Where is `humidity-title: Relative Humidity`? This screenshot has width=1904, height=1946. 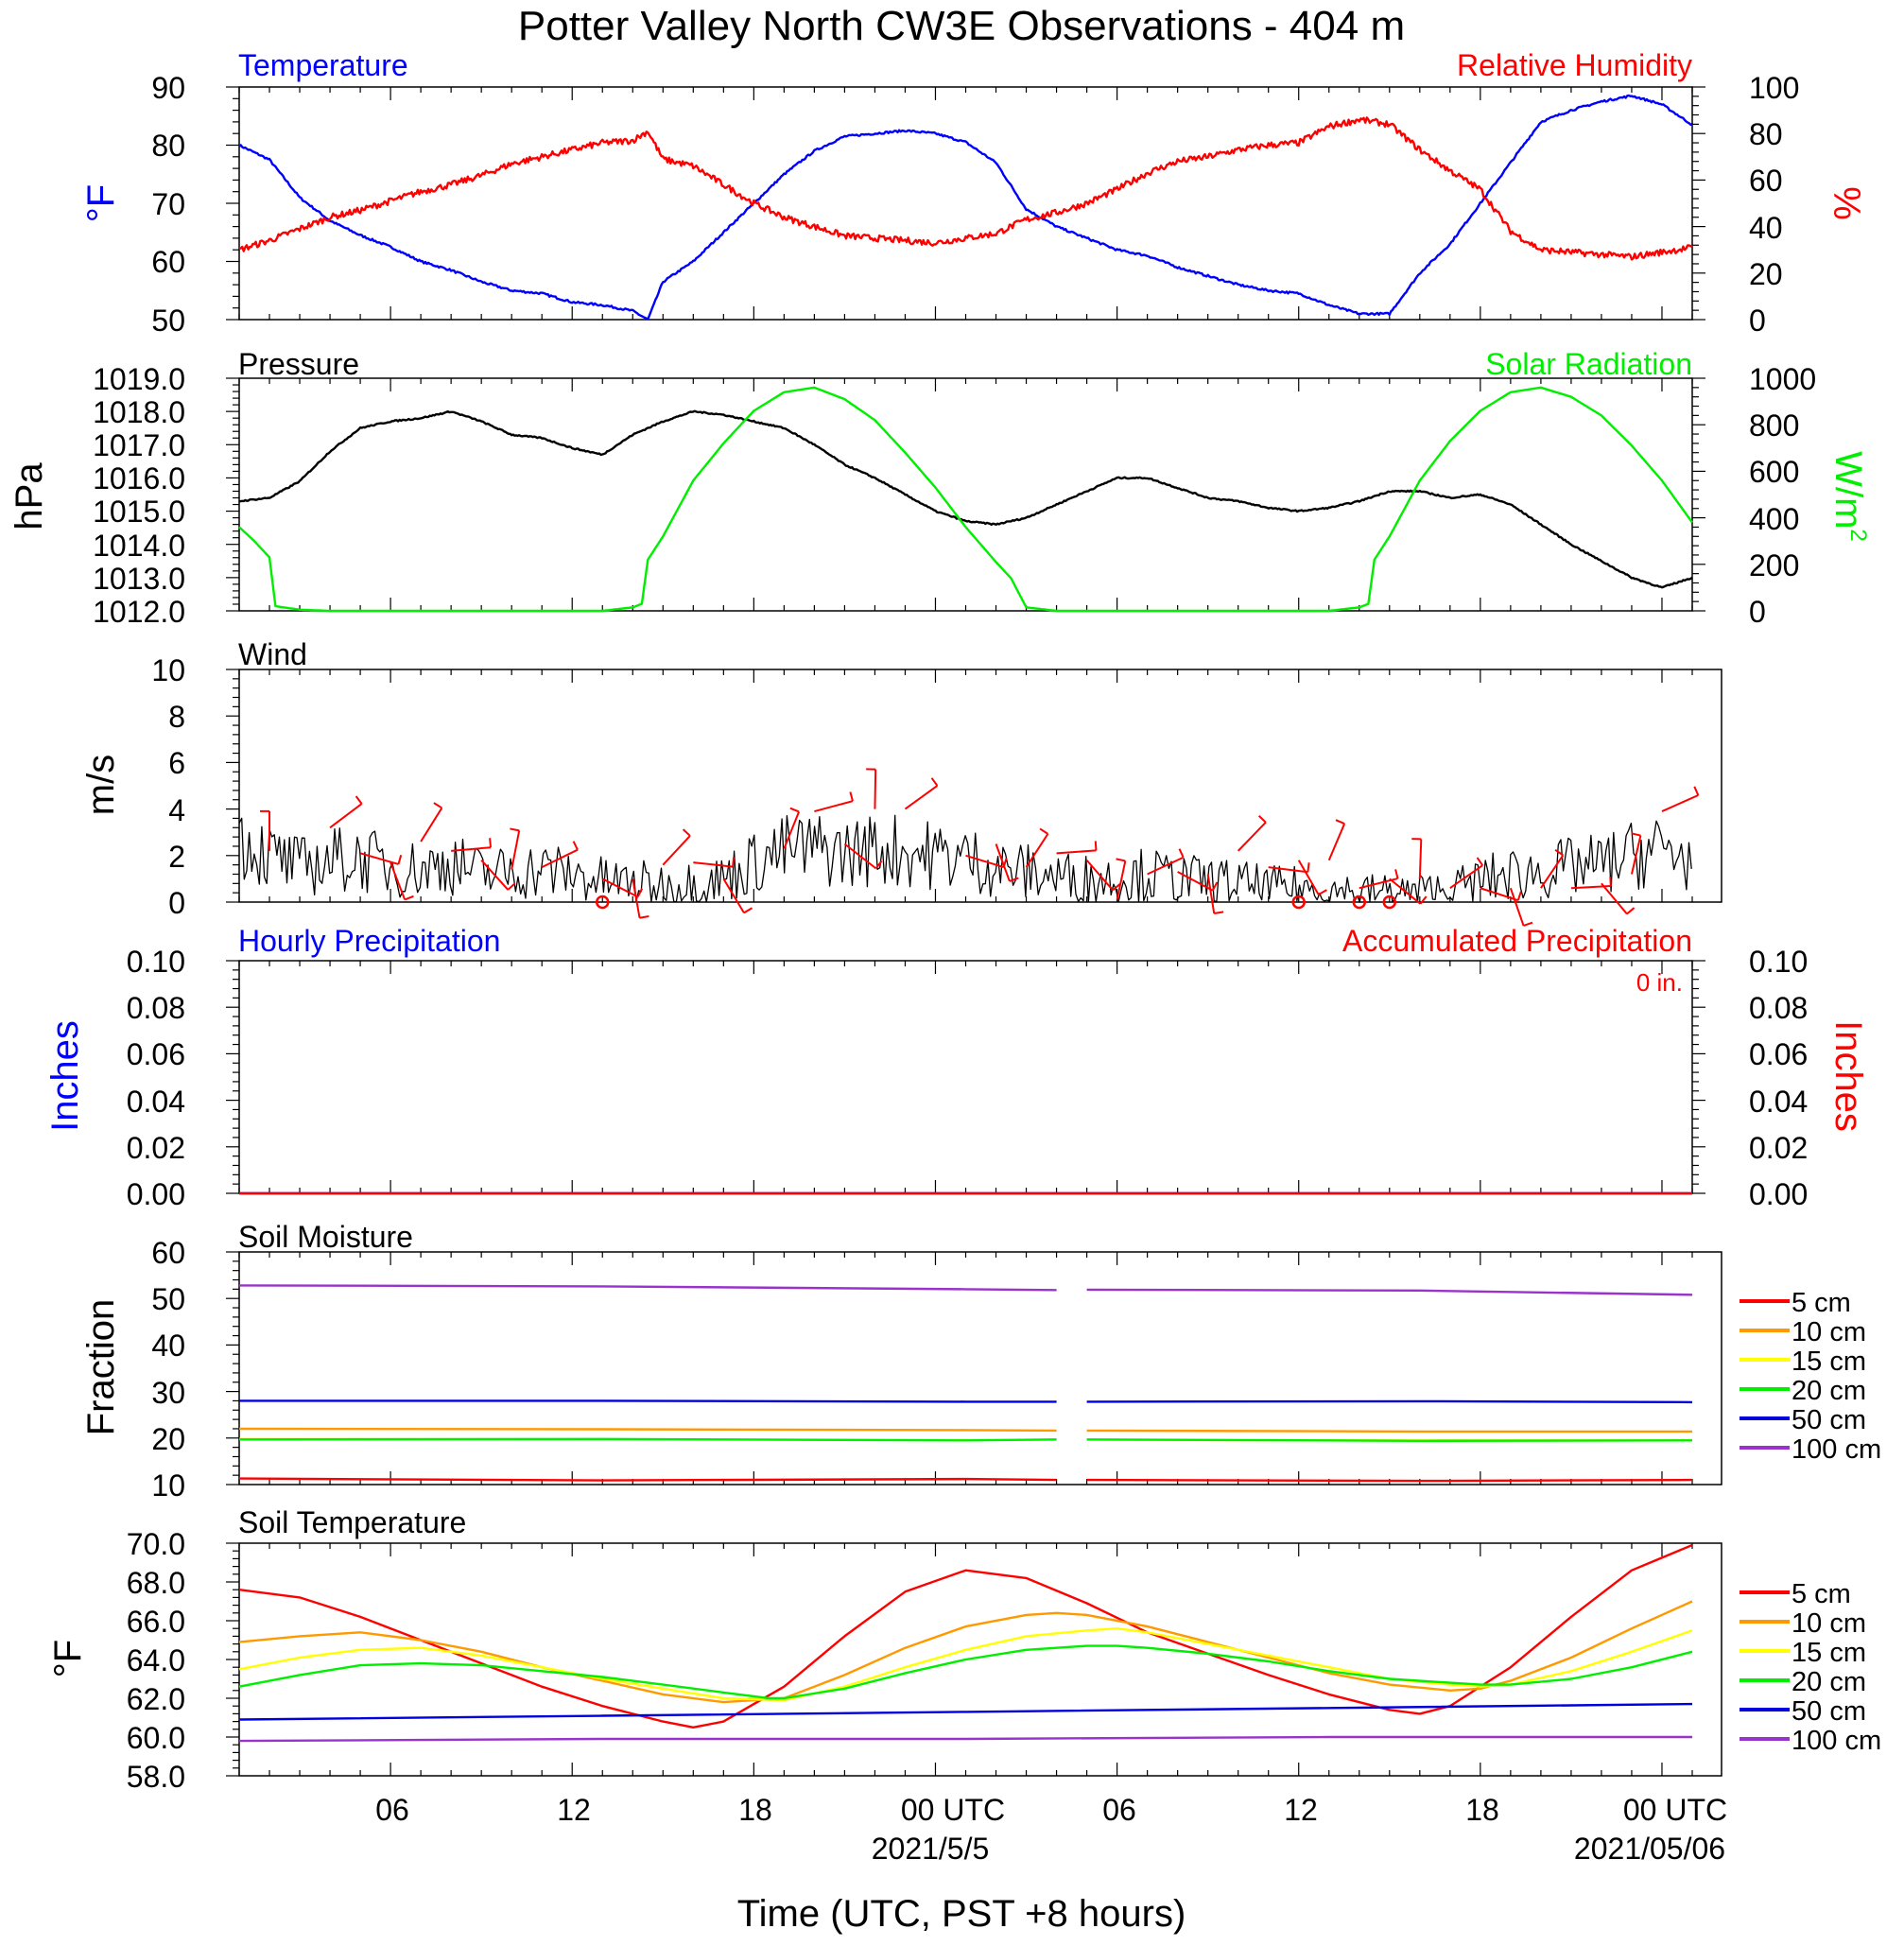
humidity-title: Relative Humidity is located at coordinates (1574, 65).